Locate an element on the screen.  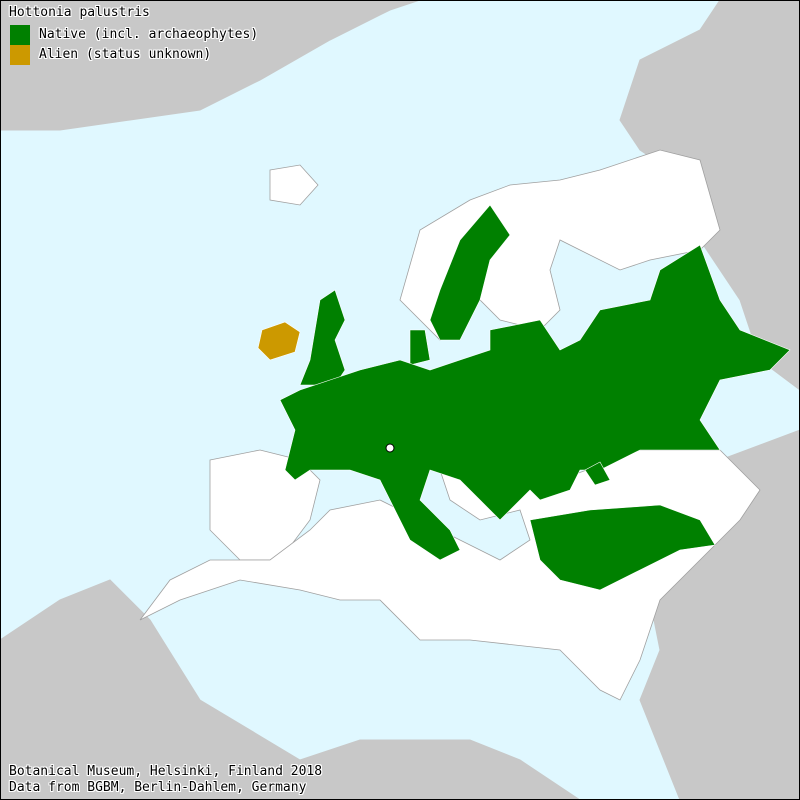
credit-line-1: Botanical Museum, Helsinki, Finland 2018 is located at coordinates (166, 771).